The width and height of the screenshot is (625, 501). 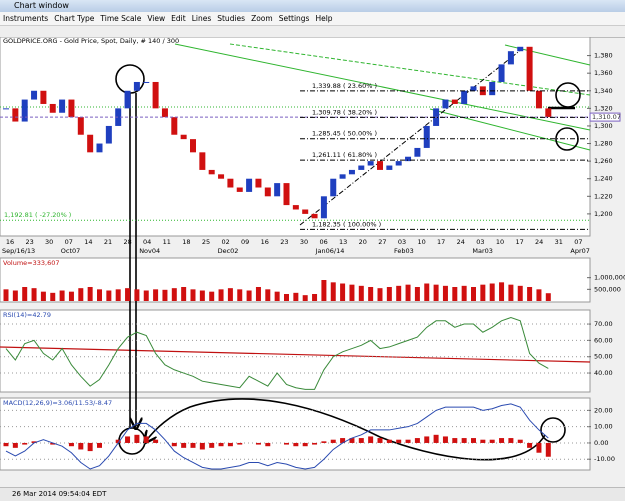 I want to click on fib-label: 1,339.88 ( 23.60% ), so click(x=344, y=86).